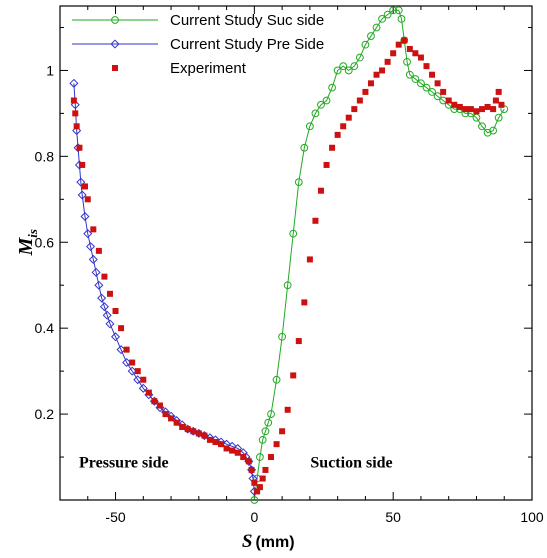  What do you see at coordinates (115, 517) in the screenshot?
I see `x-tick-label: -50` at bounding box center [115, 517].